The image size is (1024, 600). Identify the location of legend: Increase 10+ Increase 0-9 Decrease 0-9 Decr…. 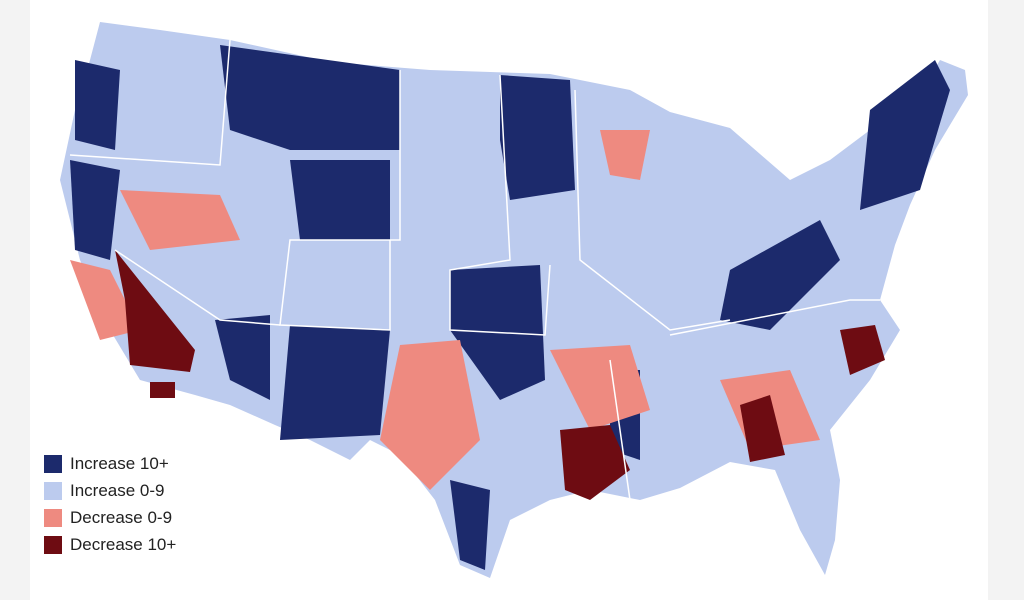
(110, 504).